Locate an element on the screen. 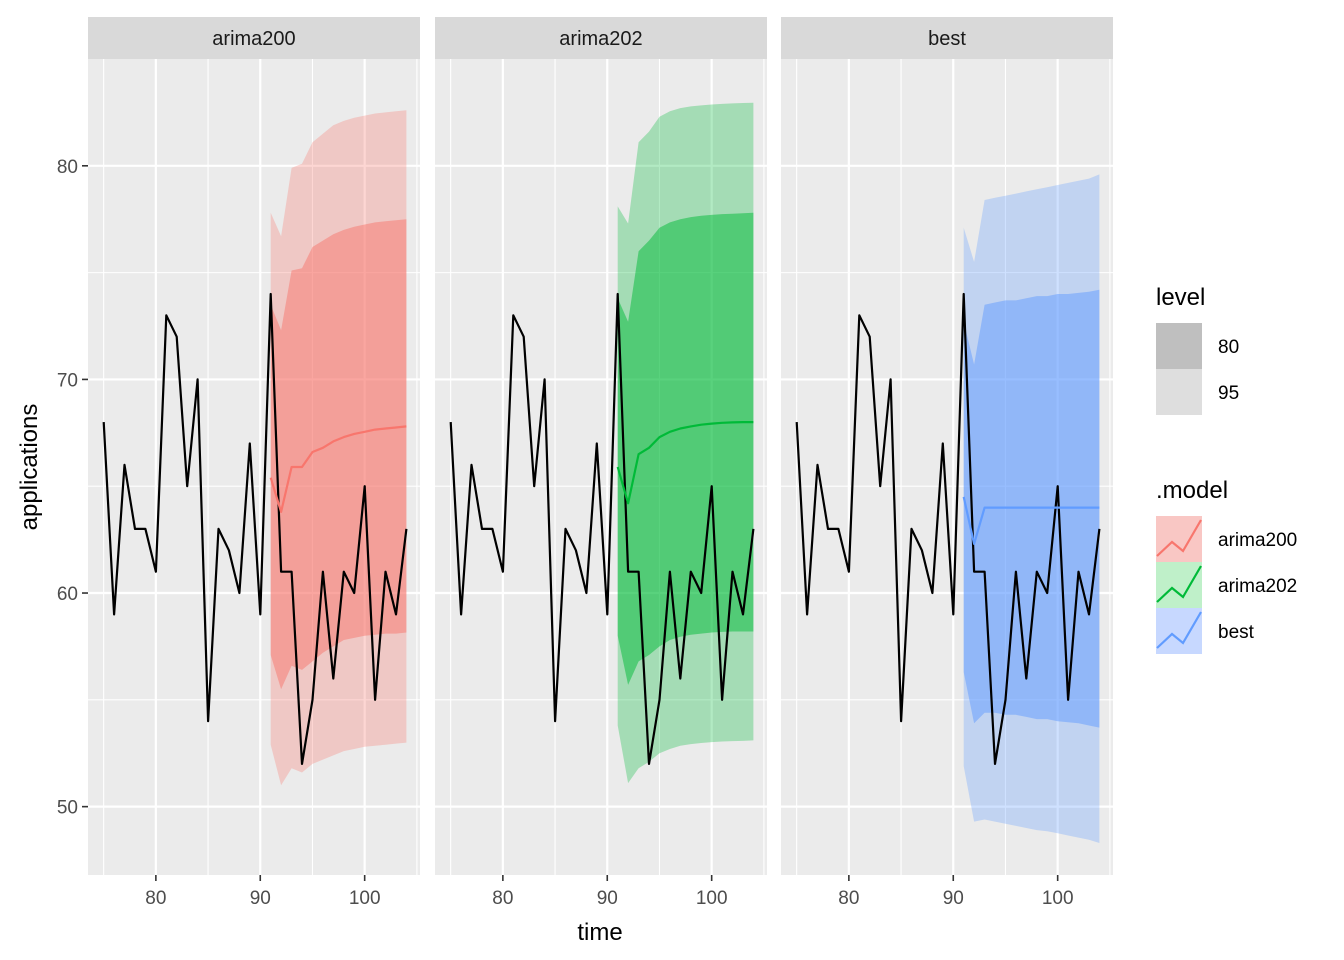 The height and width of the screenshot is (960, 1344). y-tick-label: 50 is located at coordinates (67, 808).